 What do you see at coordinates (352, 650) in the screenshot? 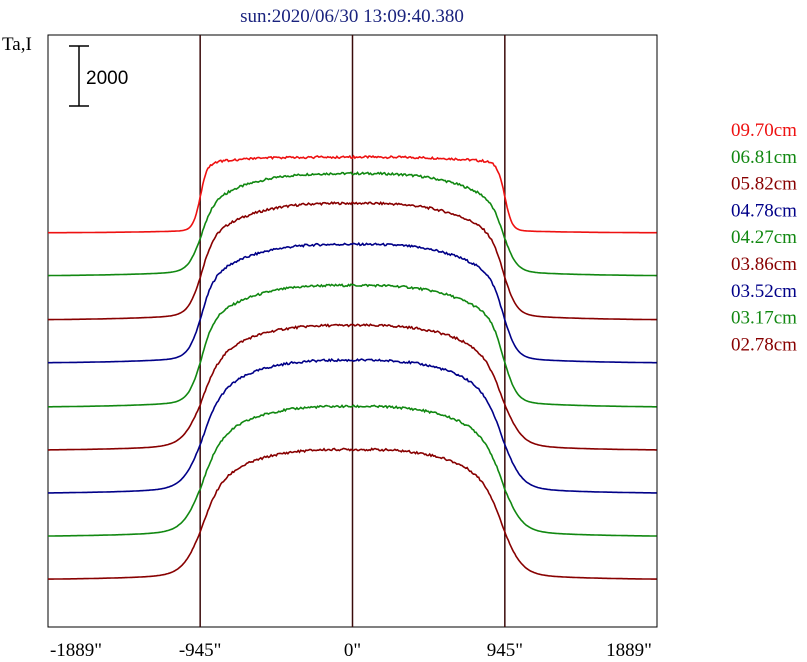
I see `x-tick-label: 0"` at bounding box center [352, 650].